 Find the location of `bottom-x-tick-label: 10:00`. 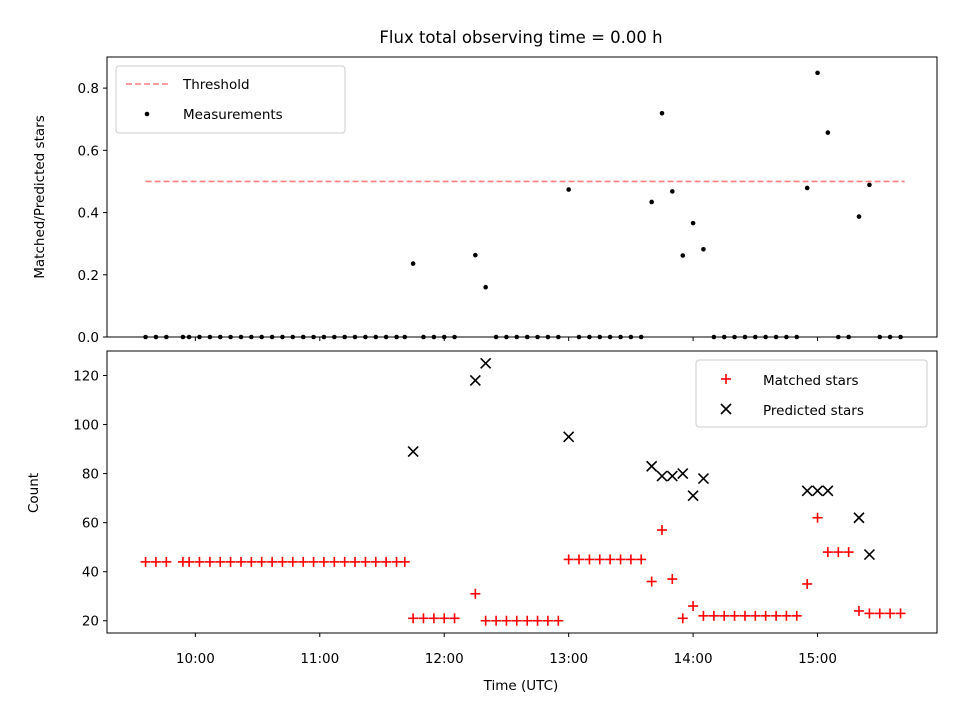

bottom-x-tick-label: 10:00 is located at coordinates (195, 659).